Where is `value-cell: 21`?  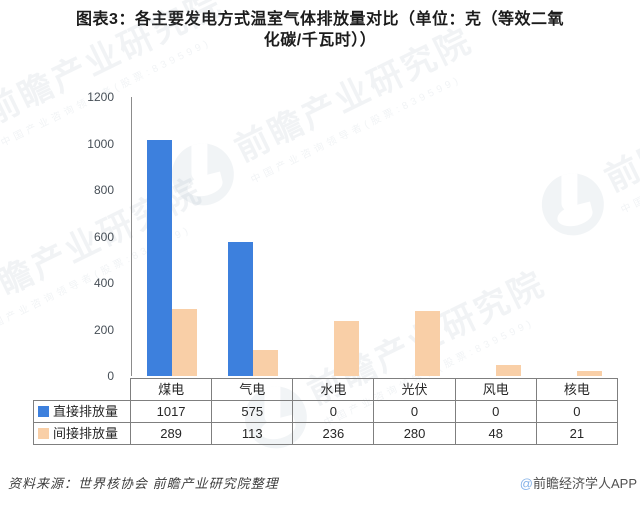
value-cell: 21 is located at coordinates (577, 433).